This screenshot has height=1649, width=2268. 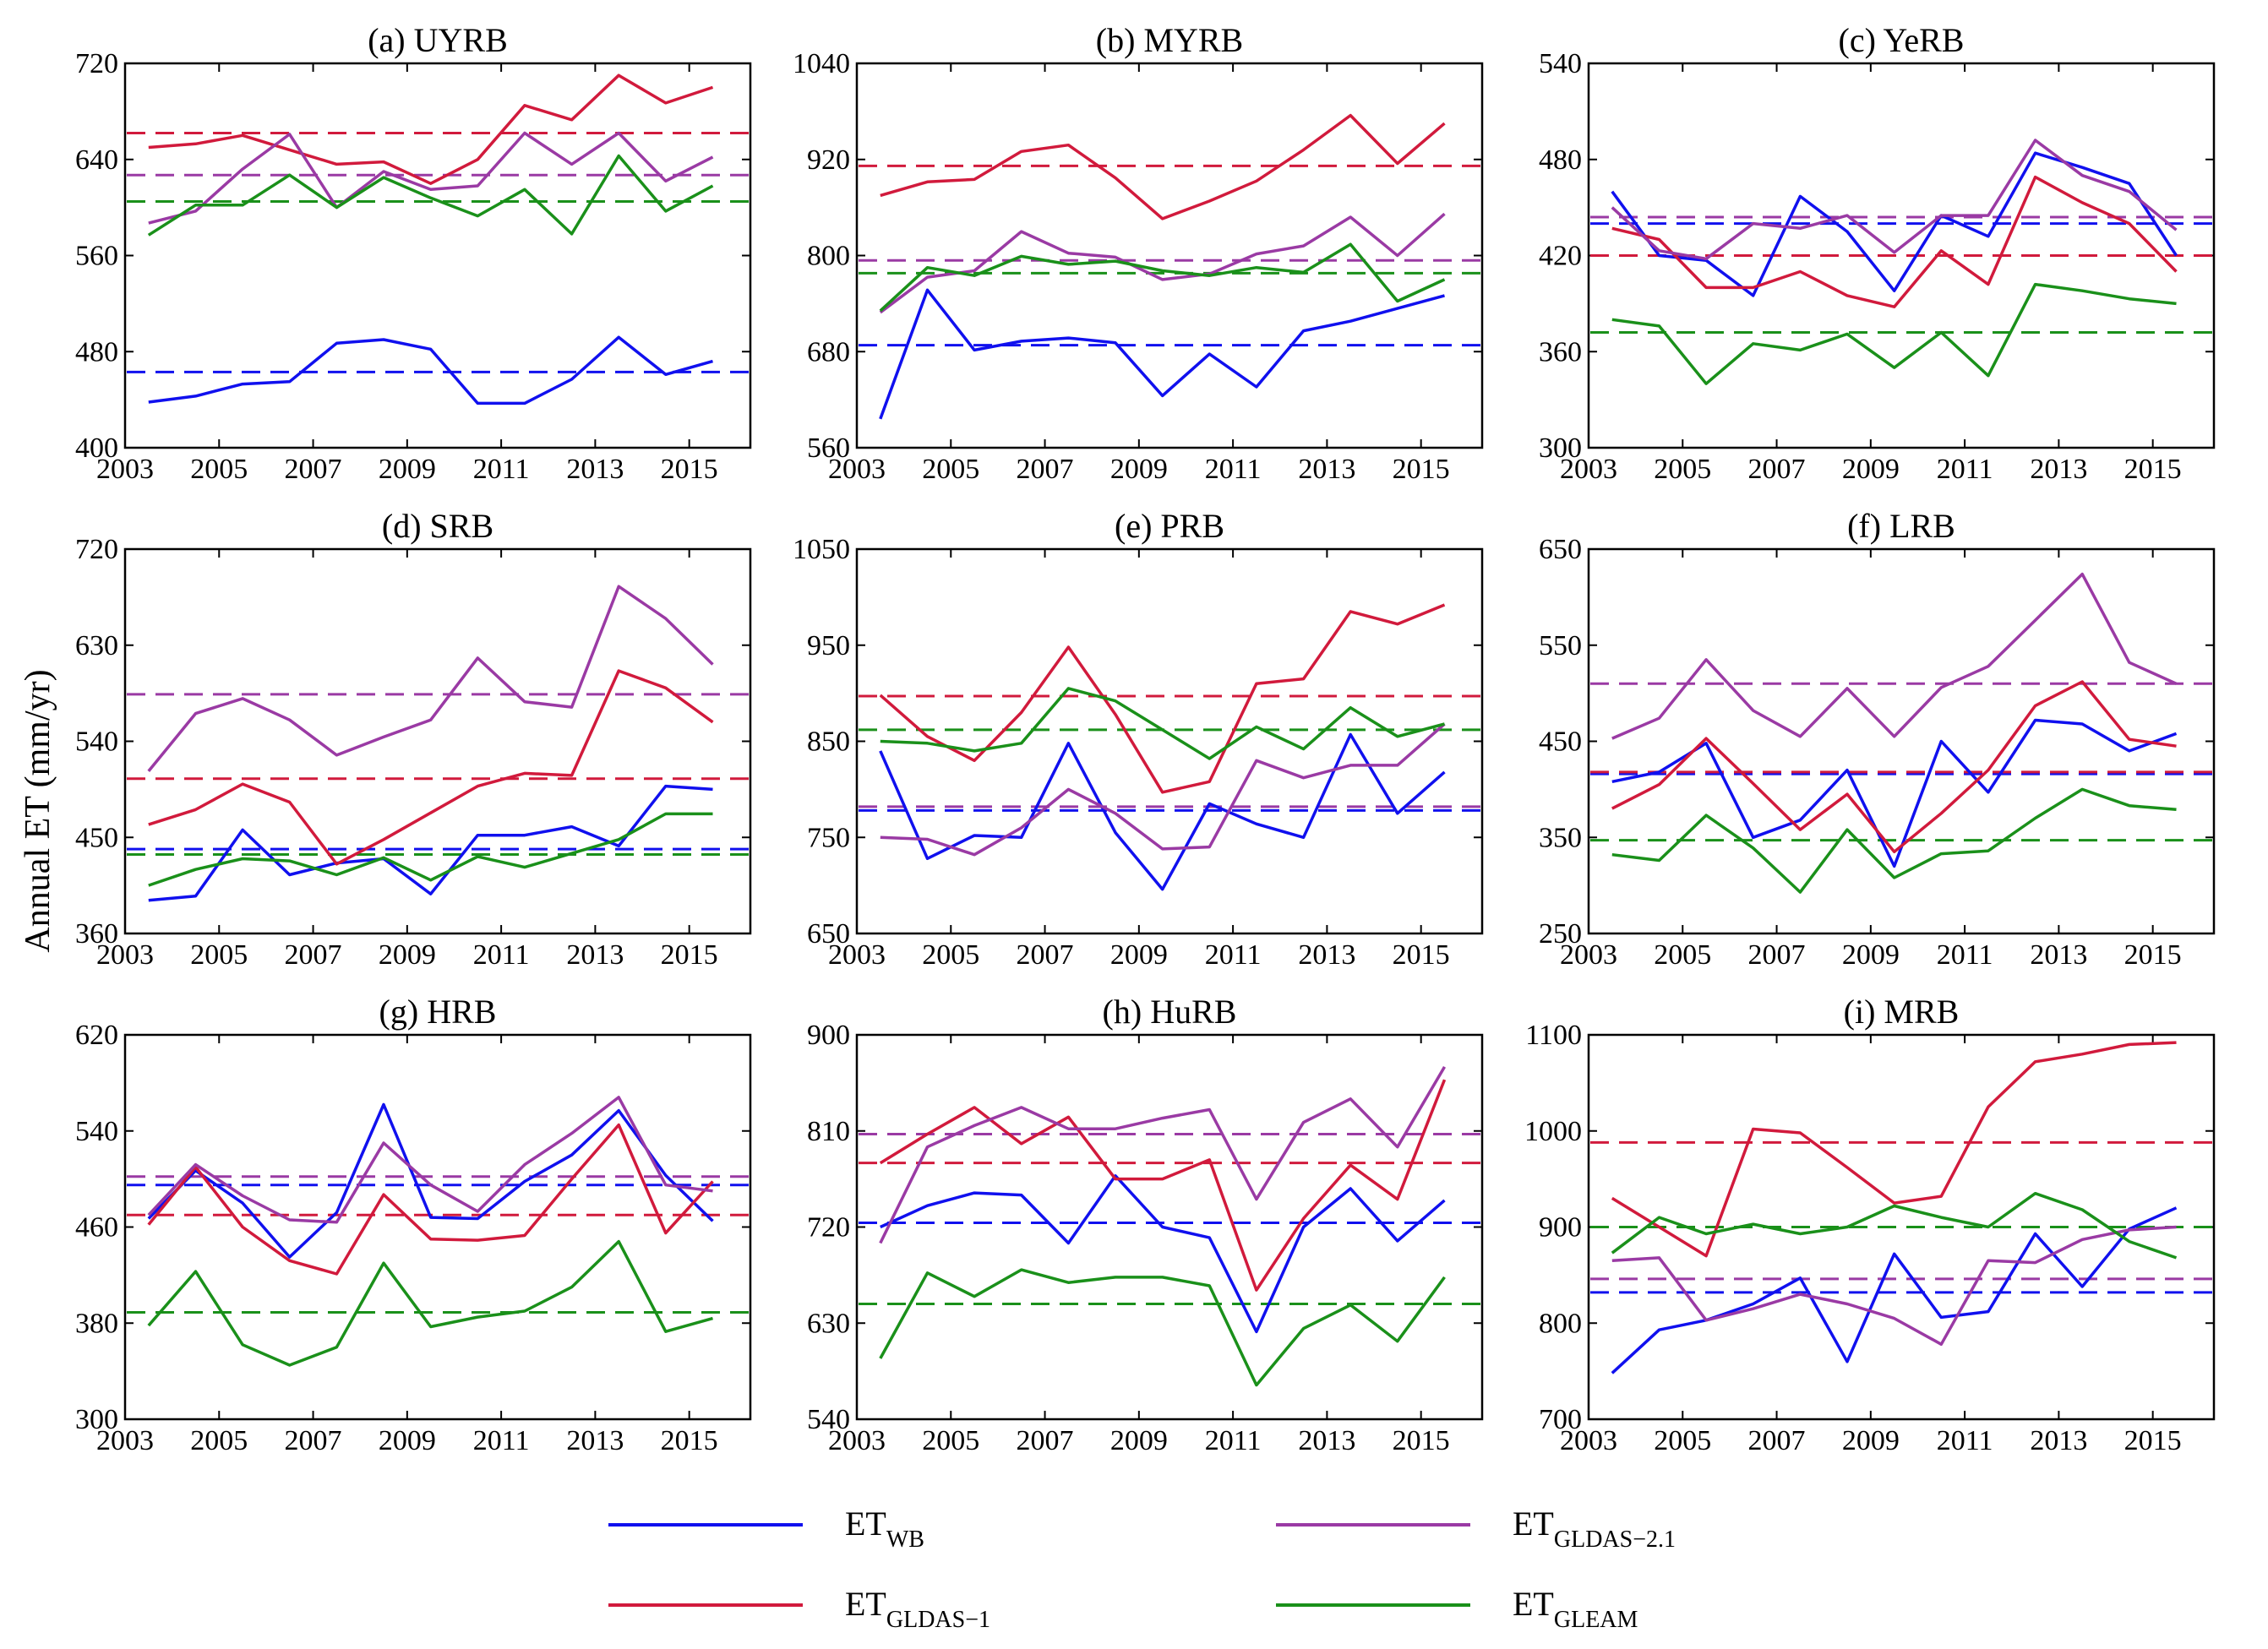 I want to click on y-tick-label: 680, so click(x=828, y=351).